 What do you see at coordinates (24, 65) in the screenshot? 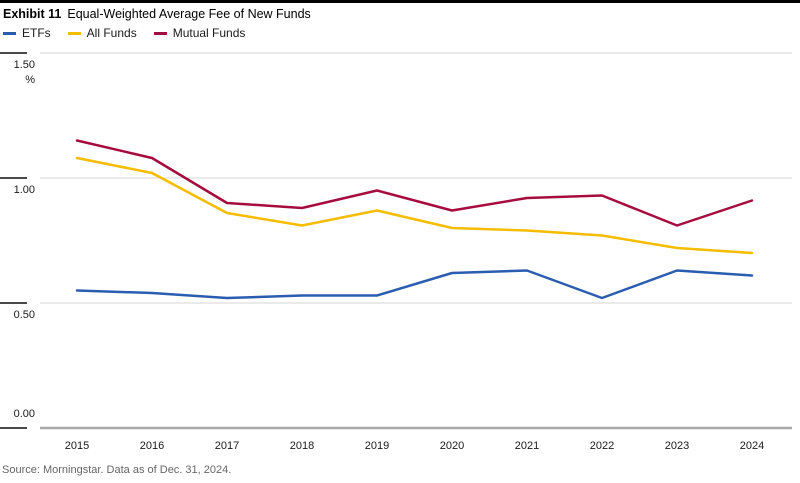
I see `y-tick-label: 1.50` at bounding box center [24, 65].